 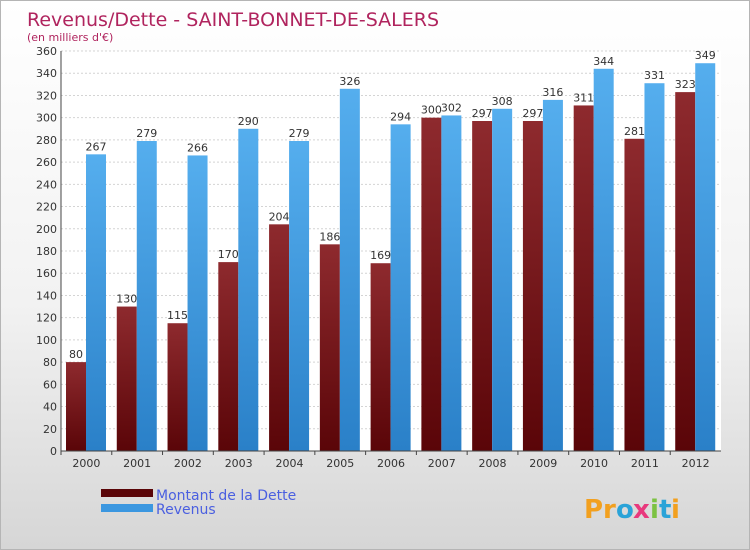 I want to click on data-label-debt: 115, so click(x=177, y=315).